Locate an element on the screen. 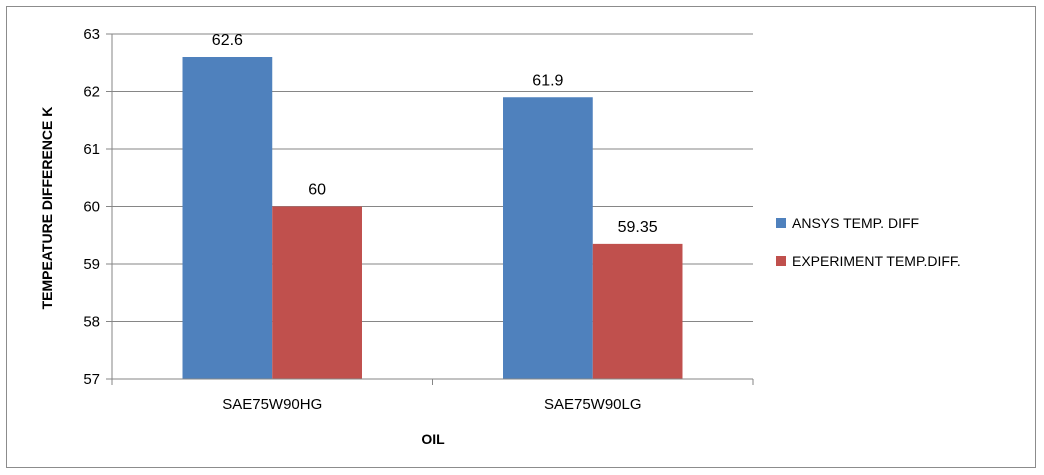 This screenshot has width=1044, height=475. y-tick-label: 57 is located at coordinates (91, 379).